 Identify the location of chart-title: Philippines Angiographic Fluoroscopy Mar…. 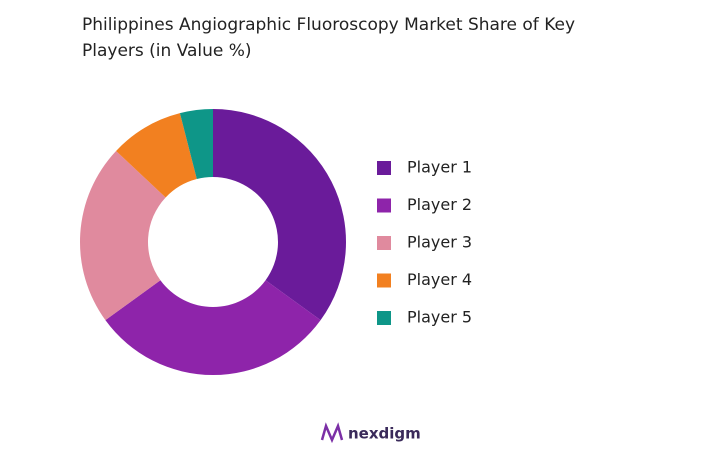
(329, 38).